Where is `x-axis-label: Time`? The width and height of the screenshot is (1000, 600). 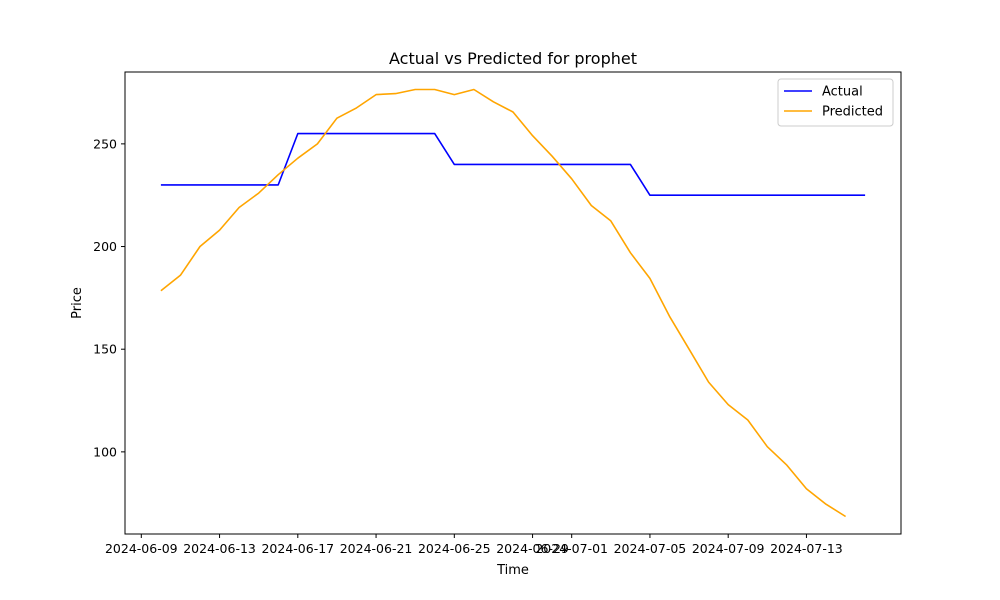 x-axis-label: Time is located at coordinates (512, 570).